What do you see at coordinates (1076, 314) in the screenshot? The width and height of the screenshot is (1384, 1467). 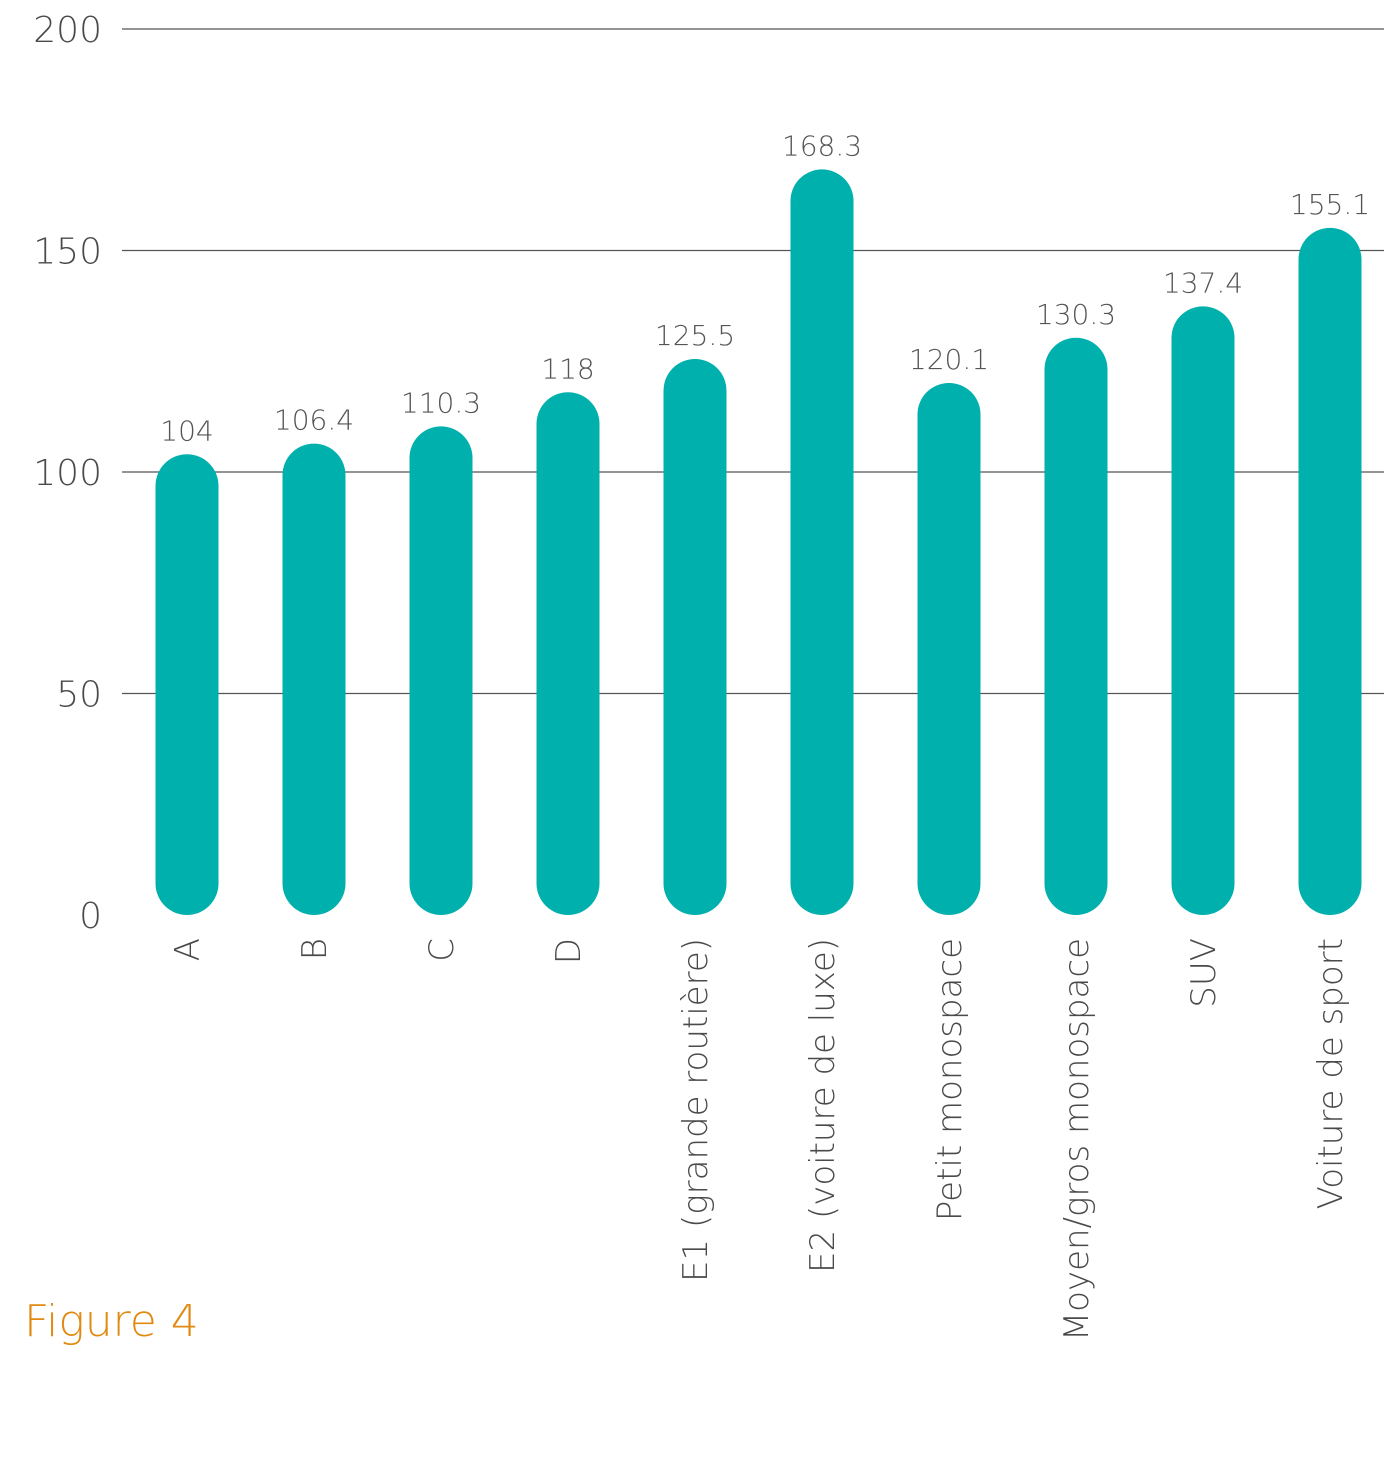 I see `data-label: 130.3` at bounding box center [1076, 314].